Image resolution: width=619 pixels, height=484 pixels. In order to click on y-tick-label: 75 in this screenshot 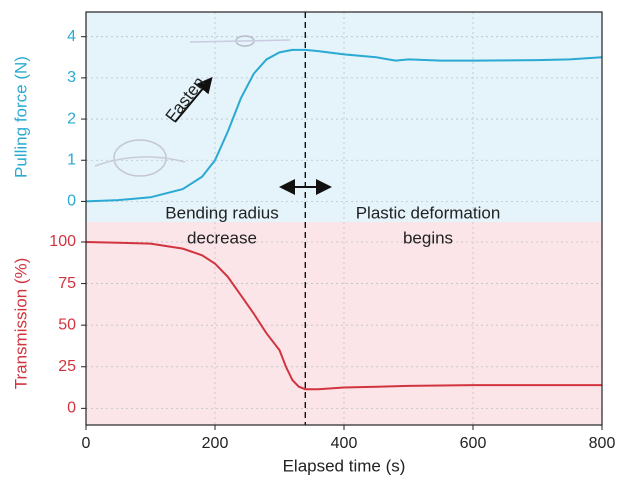, I will do `click(67, 283)`.